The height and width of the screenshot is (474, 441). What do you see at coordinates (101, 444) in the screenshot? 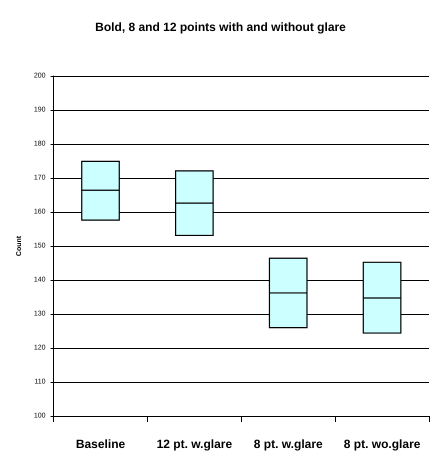
I see `x-tick-label: Baseline` at bounding box center [101, 444].